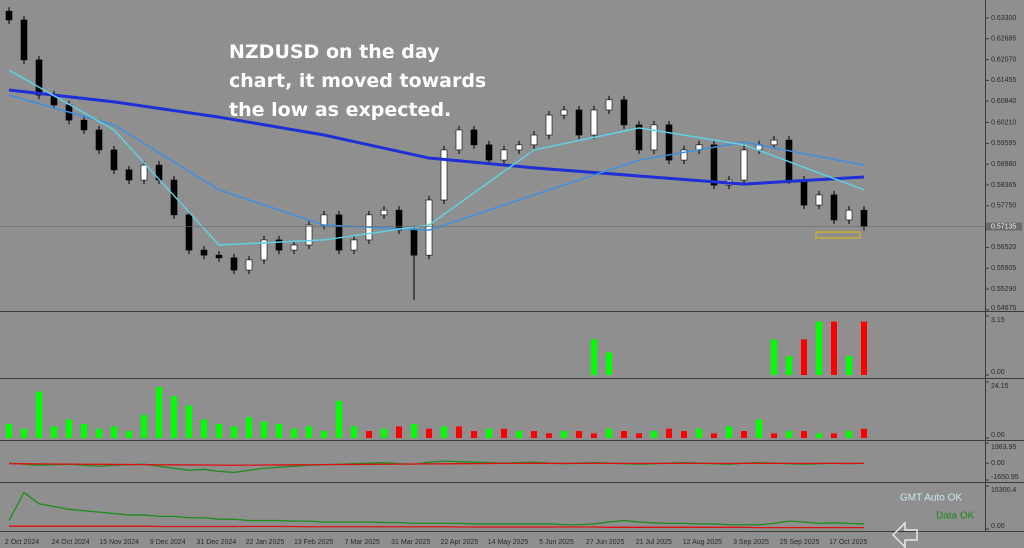 This screenshot has height=548, width=1024. I want to click on y-tick-label: 0.60840, so click(1003, 101).